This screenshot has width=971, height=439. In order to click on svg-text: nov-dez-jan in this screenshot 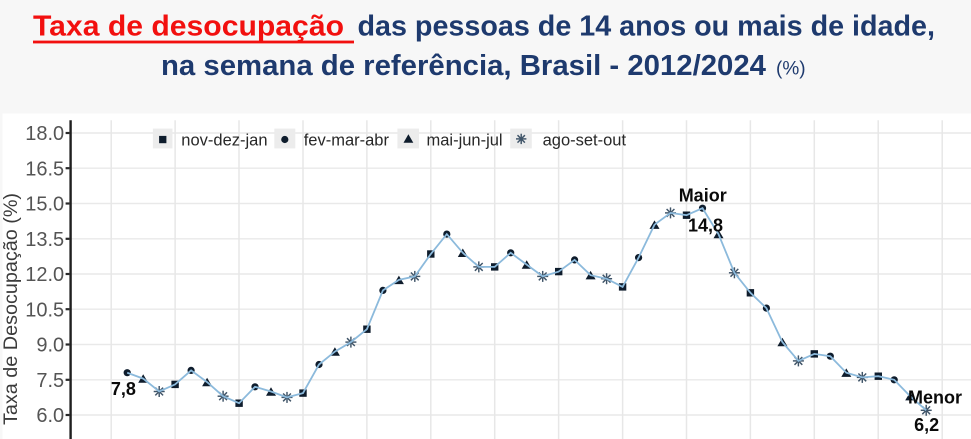, I will do `click(224, 140)`.